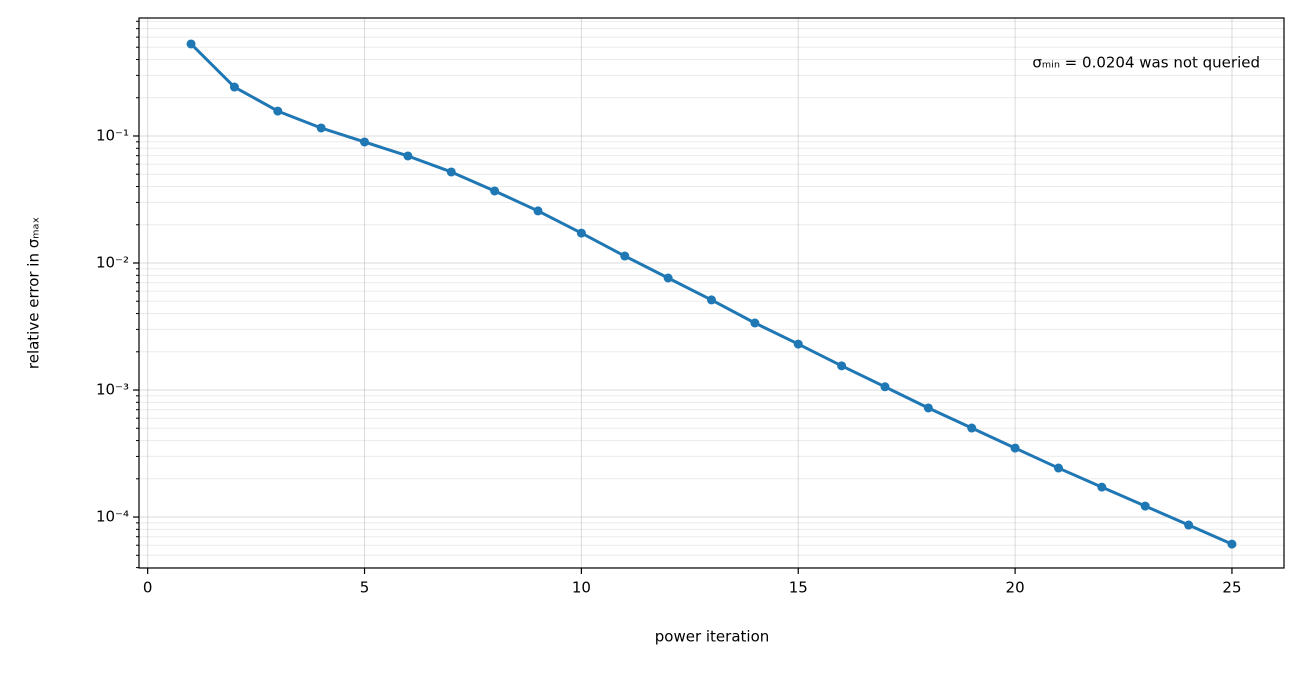 The height and width of the screenshot is (676, 1303). What do you see at coordinates (712, 637) in the screenshot?
I see `x-axis-label: power iteration` at bounding box center [712, 637].